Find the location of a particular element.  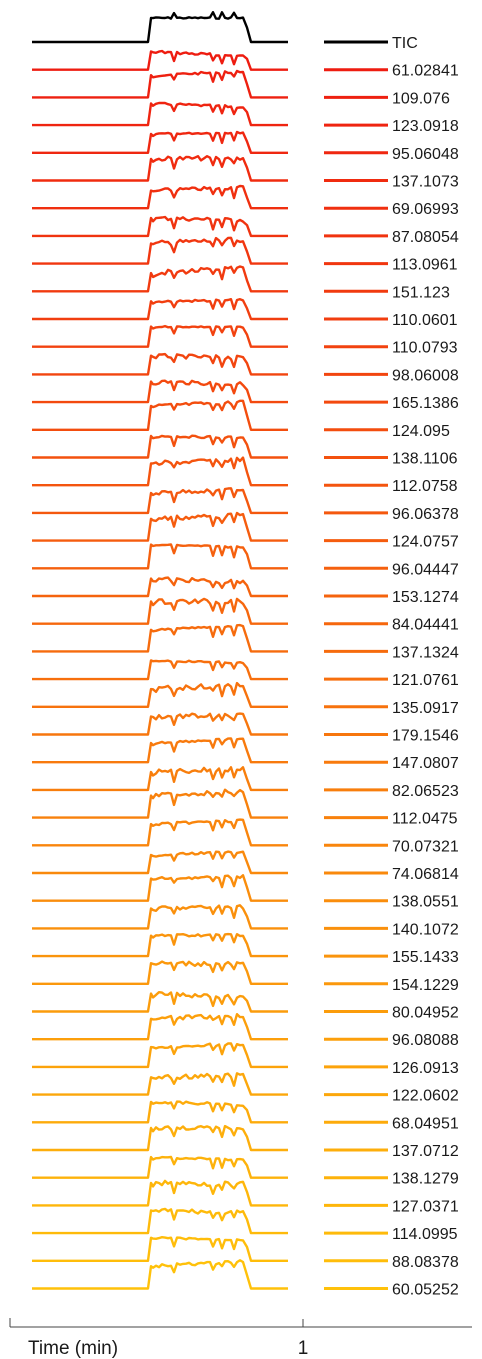

legend-label-45: 60.05252 is located at coordinates (425, 1290).